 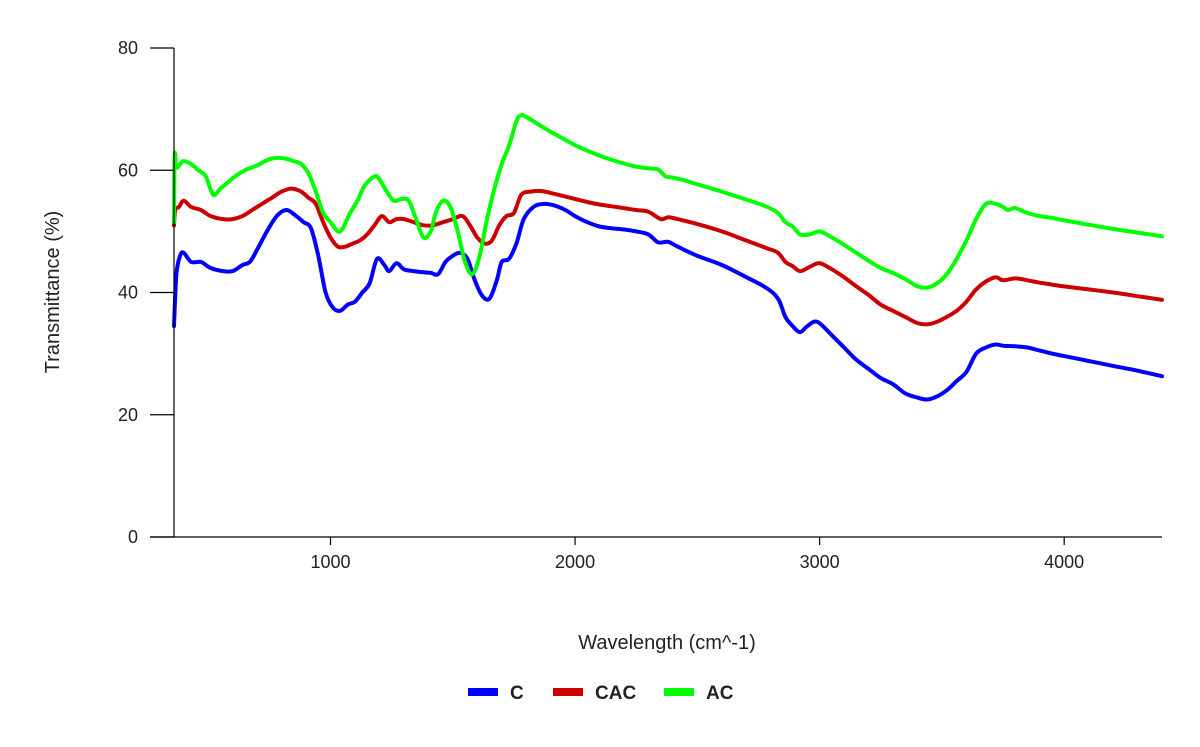 I want to click on legend-swatch-cac, so click(x=568, y=692).